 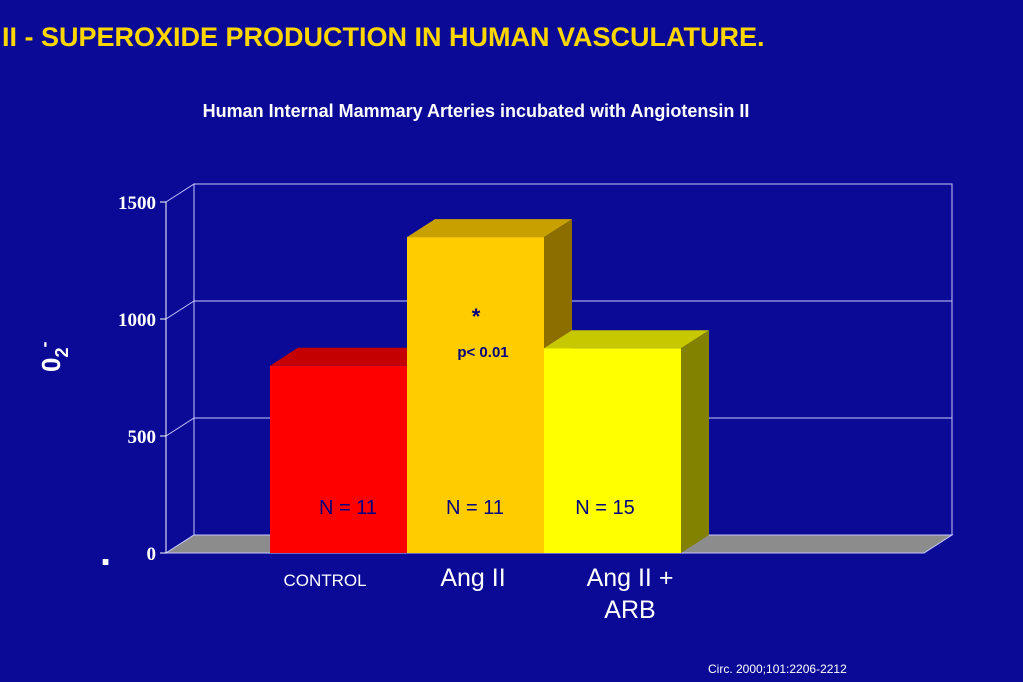 I want to click on y-axis-label: 02-, so click(x=53, y=357).